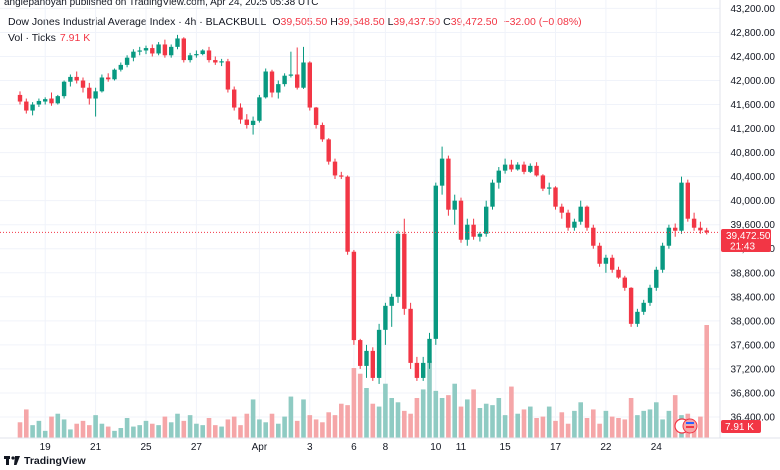 This screenshot has height=470, width=780. What do you see at coordinates (753, 33) in the screenshot?
I see `price-tick-label: 42,800.00` at bounding box center [753, 33].